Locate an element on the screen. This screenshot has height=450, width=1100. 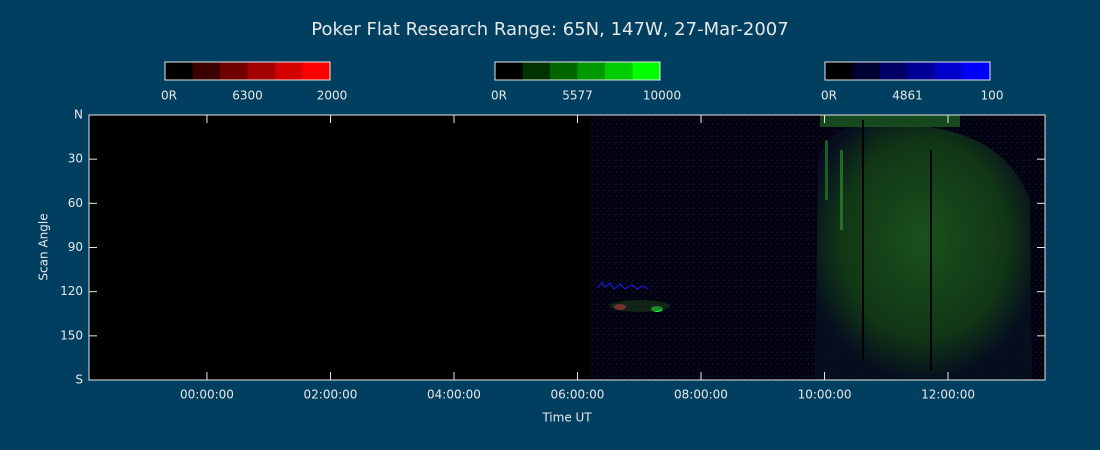
y-tick-label: 60 is located at coordinates (75, 203).